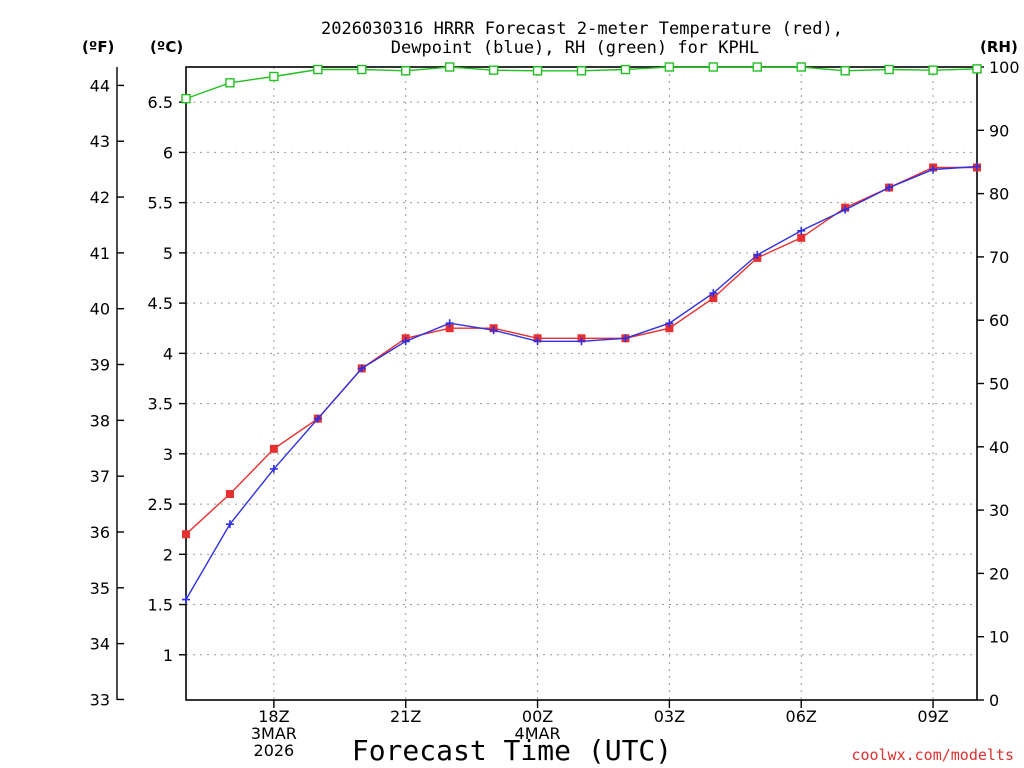  Describe the element at coordinates (512, 750) in the screenshot. I see `x-axis-label: Forecast Time (UTC)` at that location.